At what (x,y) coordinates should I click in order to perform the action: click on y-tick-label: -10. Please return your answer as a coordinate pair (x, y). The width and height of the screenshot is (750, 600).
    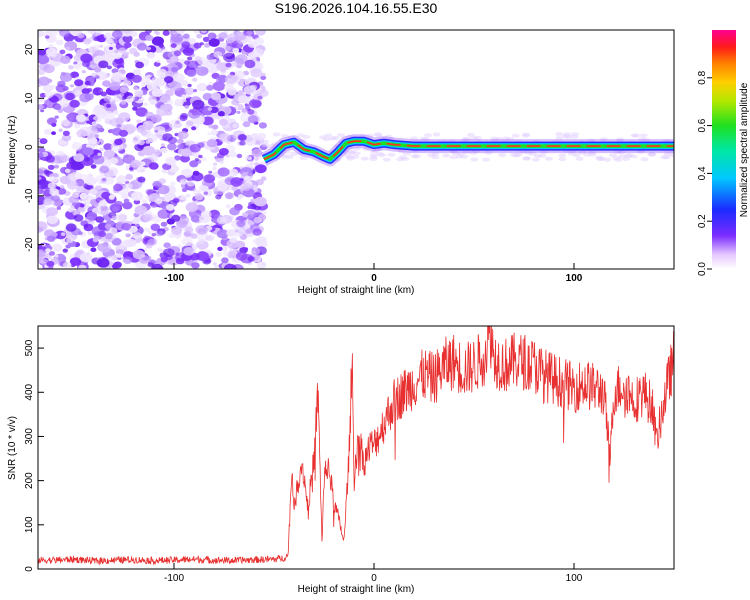
    Looking at the image, I should click on (29, 195).